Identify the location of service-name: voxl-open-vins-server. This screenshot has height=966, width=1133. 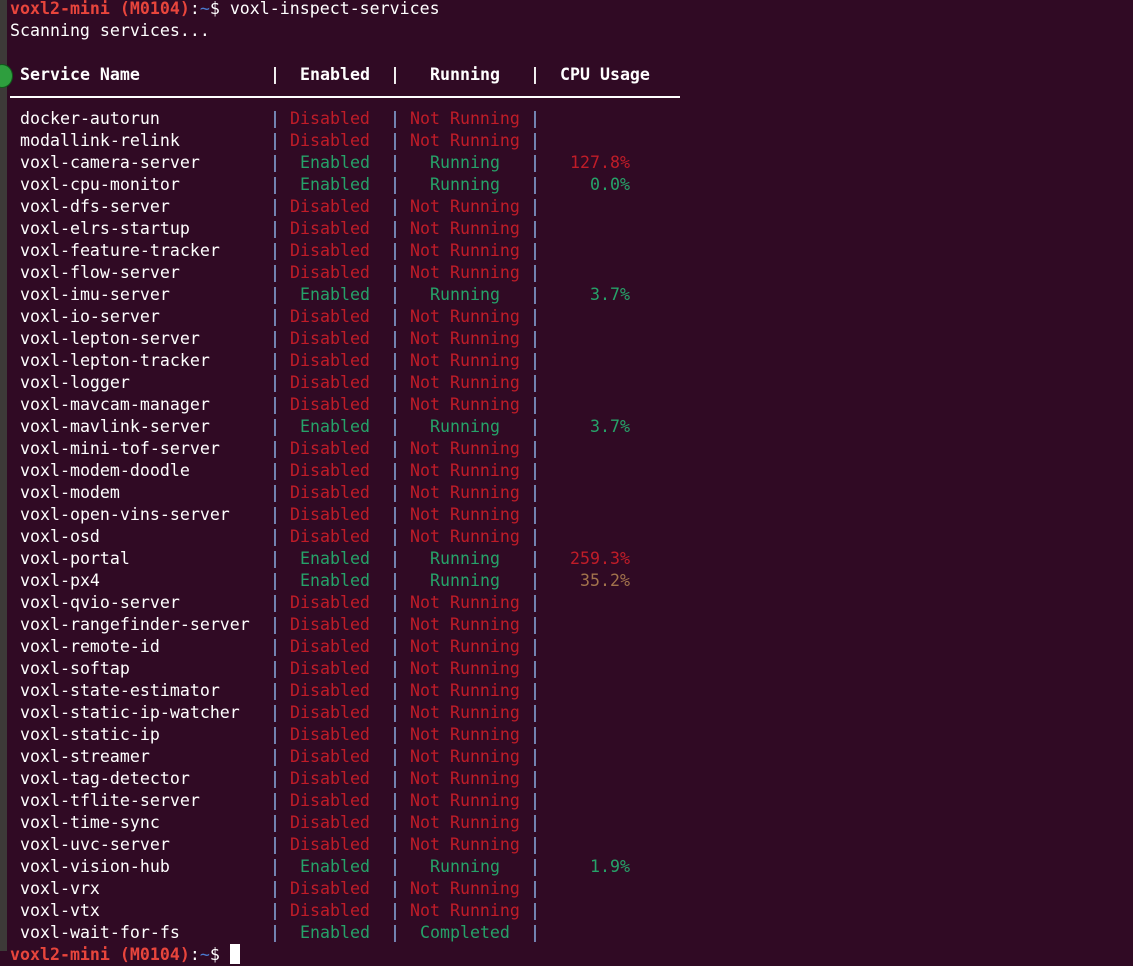
(125, 514).